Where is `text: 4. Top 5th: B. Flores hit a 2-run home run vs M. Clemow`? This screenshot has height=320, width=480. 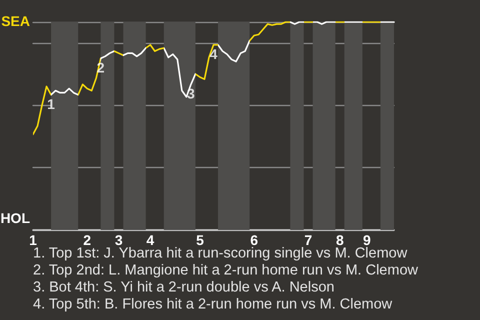 text: 4. Top 5th: B. Flores hit a 2-run home run vs M. Clemow is located at coordinates (213, 304).